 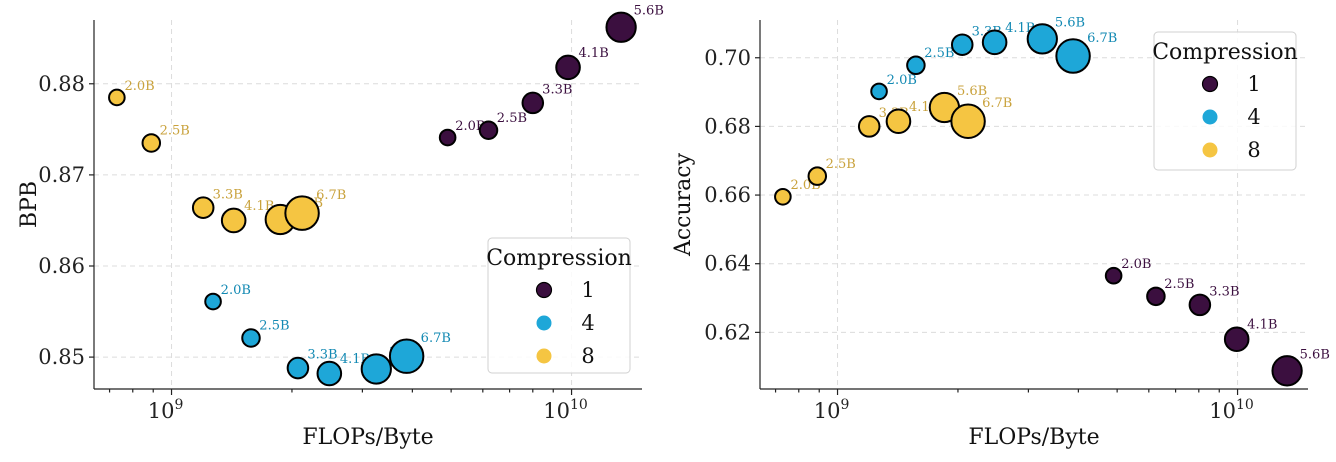 What do you see at coordinates (683, 204) in the screenshot?
I see `y-axis-title: Accuracy` at bounding box center [683, 204].